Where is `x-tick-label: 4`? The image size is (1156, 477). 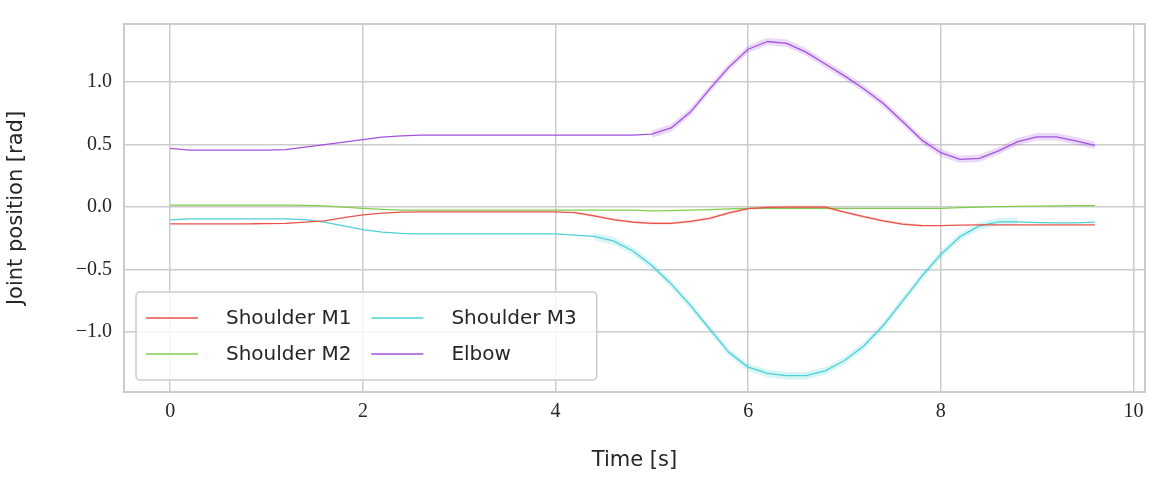 x-tick-label: 4 is located at coordinates (555, 410).